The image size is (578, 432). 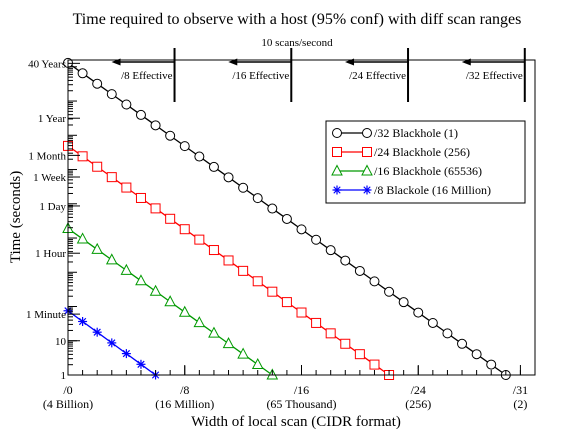 I want to click on y-tick-label: 1 Year, so click(x=52, y=119).